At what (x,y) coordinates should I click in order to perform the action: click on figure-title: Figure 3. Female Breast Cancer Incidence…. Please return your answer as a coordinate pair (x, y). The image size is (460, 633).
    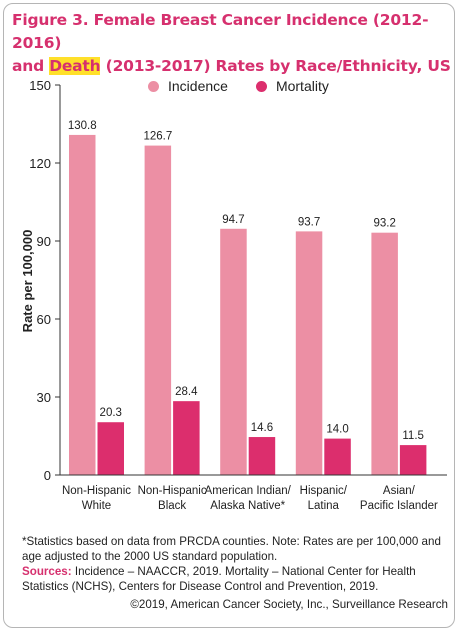
    Looking at the image, I should click on (232, 43).